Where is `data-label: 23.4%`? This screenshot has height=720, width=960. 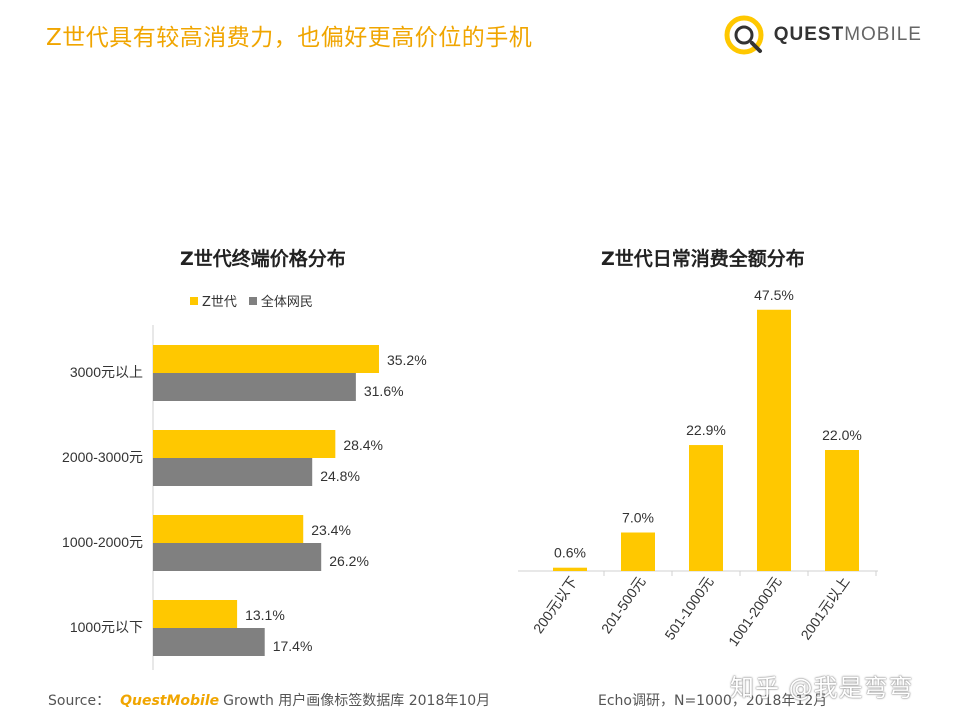
data-label: 23.4% is located at coordinates (331, 530).